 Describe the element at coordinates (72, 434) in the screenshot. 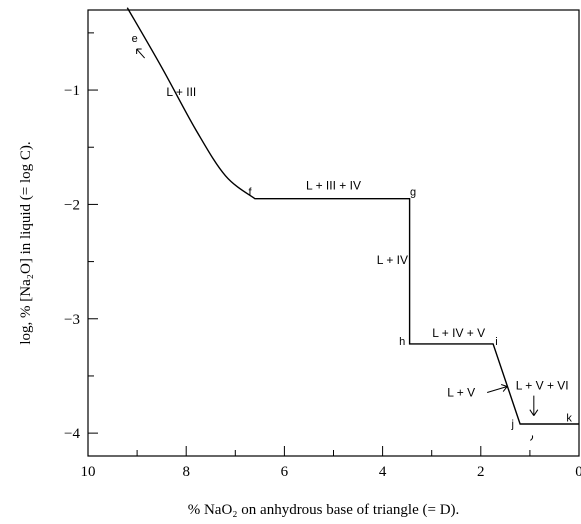

I see `y-tick-label: −4` at that location.